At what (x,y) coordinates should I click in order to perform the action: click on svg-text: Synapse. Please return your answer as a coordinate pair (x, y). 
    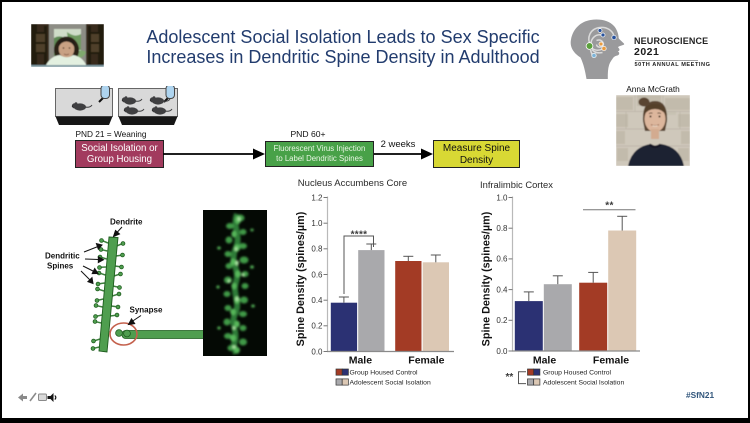
    Looking at the image, I should click on (146, 310).